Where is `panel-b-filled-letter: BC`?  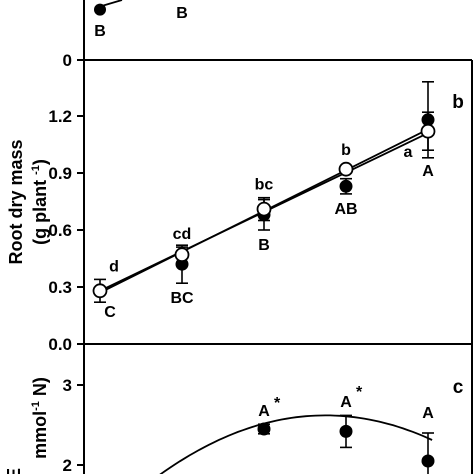
panel-b-filled-letter: BC is located at coordinates (182, 298).